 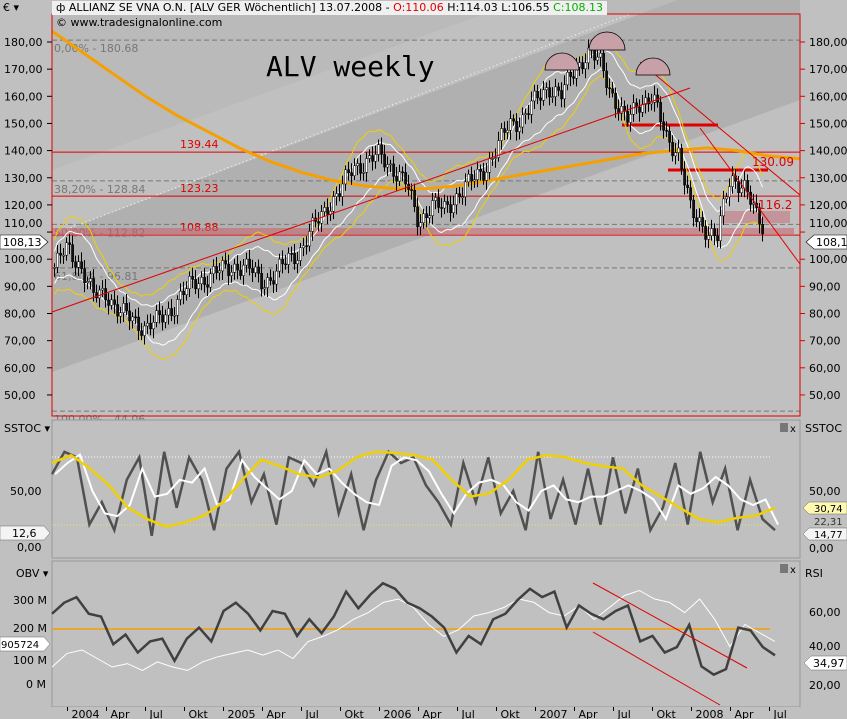 What do you see at coordinates (20, 341) in the screenshot?
I see `price-tick-left: 70,00` at bounding box center [20, 341].